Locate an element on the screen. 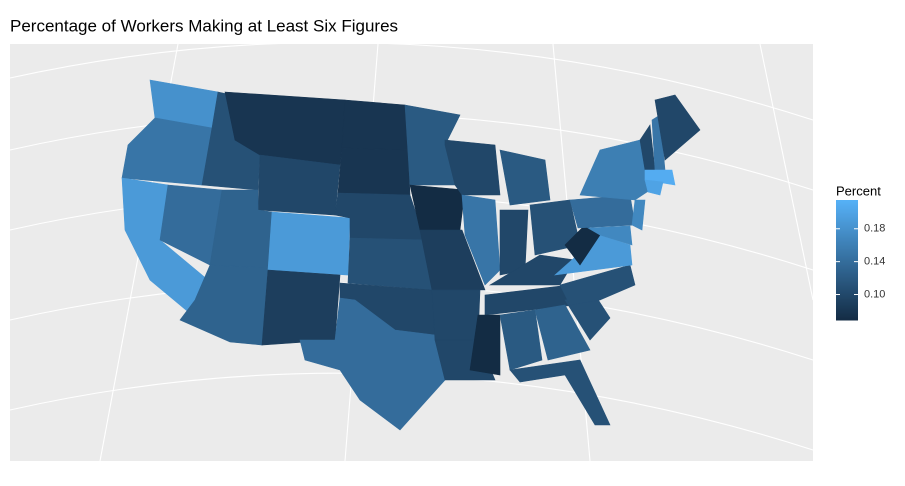 This screenshot has width=905, height=486. legend: 0.10 0.14 0.18 is located at coordinates (860, 260).